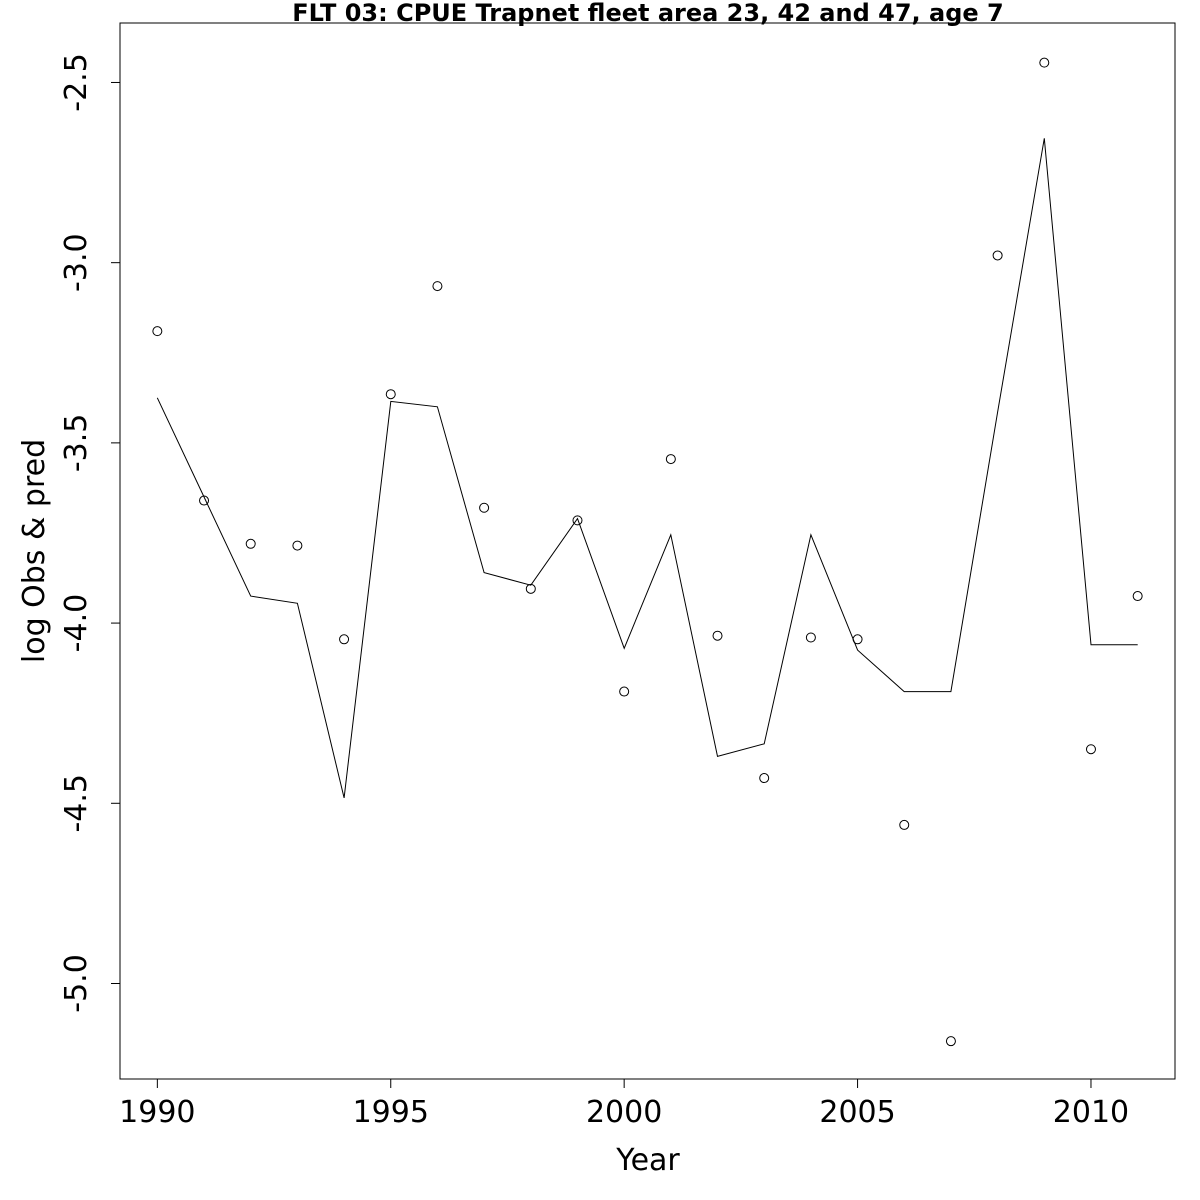 The height and width of the screenshot is (1200, 1200). Describe the element at coordinates (157, 1112) in the screenshot. I see `x-tick-label: 1990` at that location.